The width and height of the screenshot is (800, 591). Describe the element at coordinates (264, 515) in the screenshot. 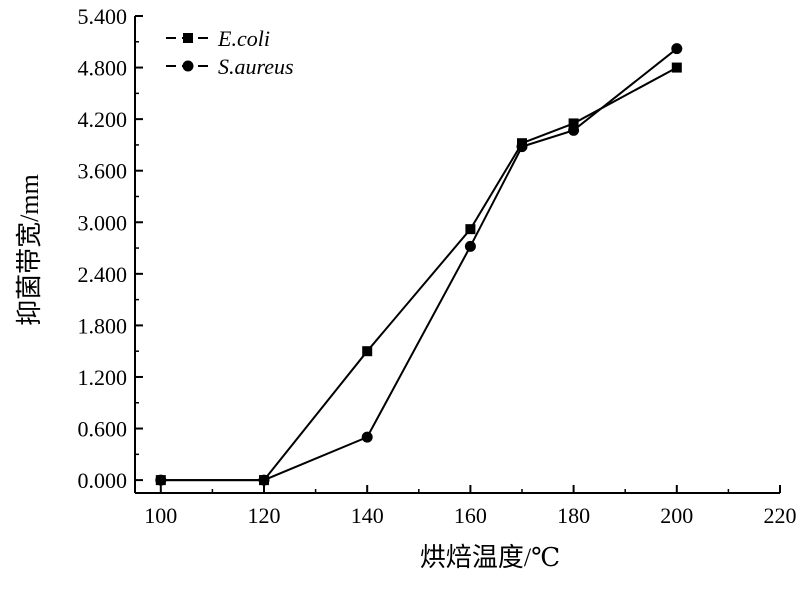

I see `x-tick-label: 120` at that location.